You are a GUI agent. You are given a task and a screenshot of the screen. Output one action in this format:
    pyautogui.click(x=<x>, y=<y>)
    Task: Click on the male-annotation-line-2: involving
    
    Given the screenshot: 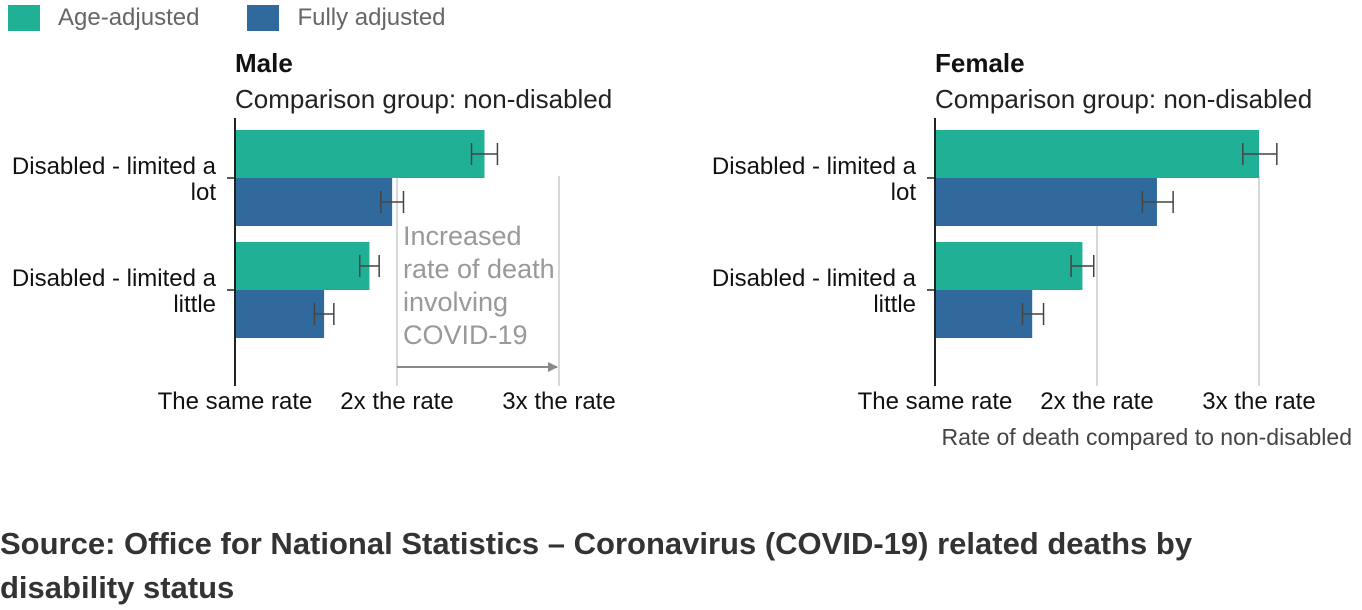 What is the action you would take?
    pyautogui.click(x=455, y=302)
    